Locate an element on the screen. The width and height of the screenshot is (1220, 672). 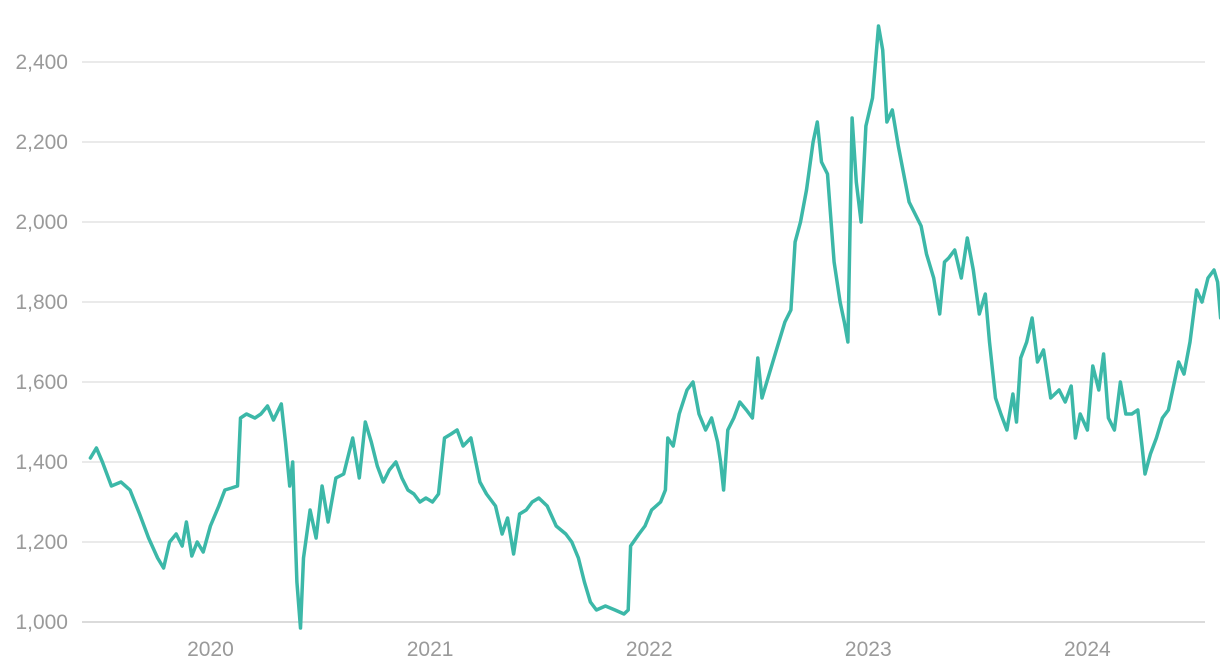
x-tick-label: 2022 is located at coordinates (649, 649).